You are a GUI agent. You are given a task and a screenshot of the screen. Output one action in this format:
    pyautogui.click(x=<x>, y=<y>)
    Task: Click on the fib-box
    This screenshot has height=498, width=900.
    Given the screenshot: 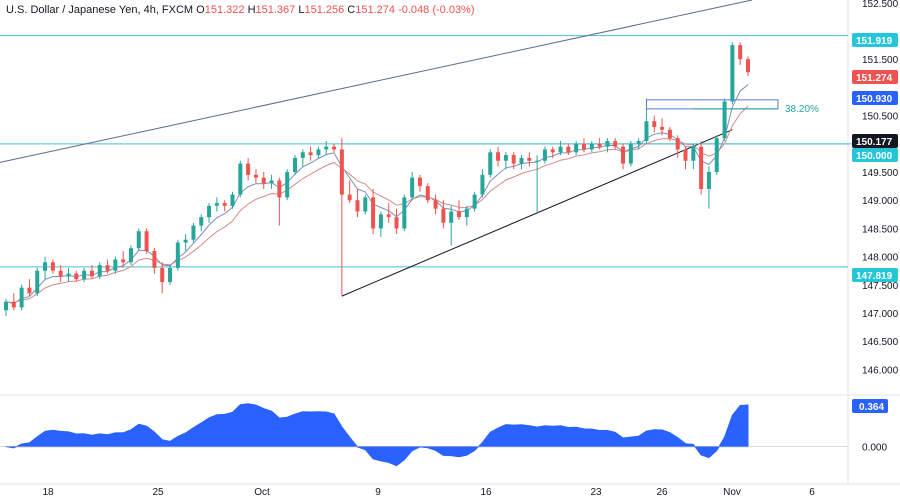 What is the action you would take?
    pyautogui.click(x=712, y=104)
    